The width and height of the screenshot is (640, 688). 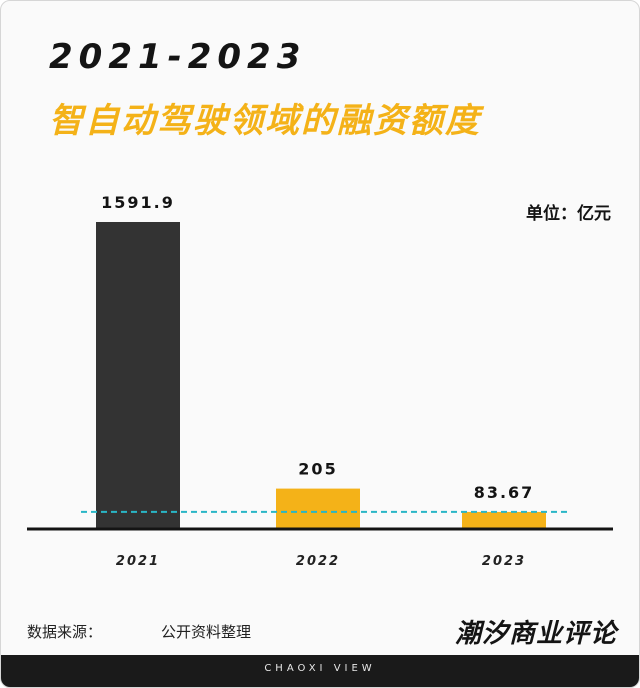 What do you see at coordinates (535, 634) in the screenshot?
I see `brand-logo: 潮汐商业评论` at bounding box center [535, 634].